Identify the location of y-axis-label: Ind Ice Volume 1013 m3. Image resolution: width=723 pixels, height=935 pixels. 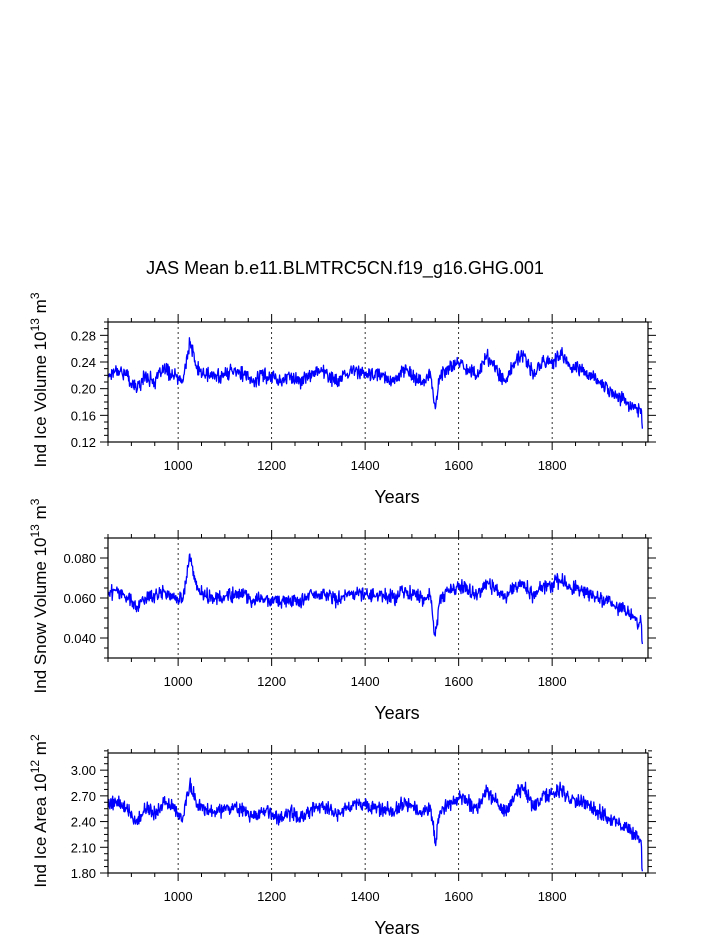
(39, 379).